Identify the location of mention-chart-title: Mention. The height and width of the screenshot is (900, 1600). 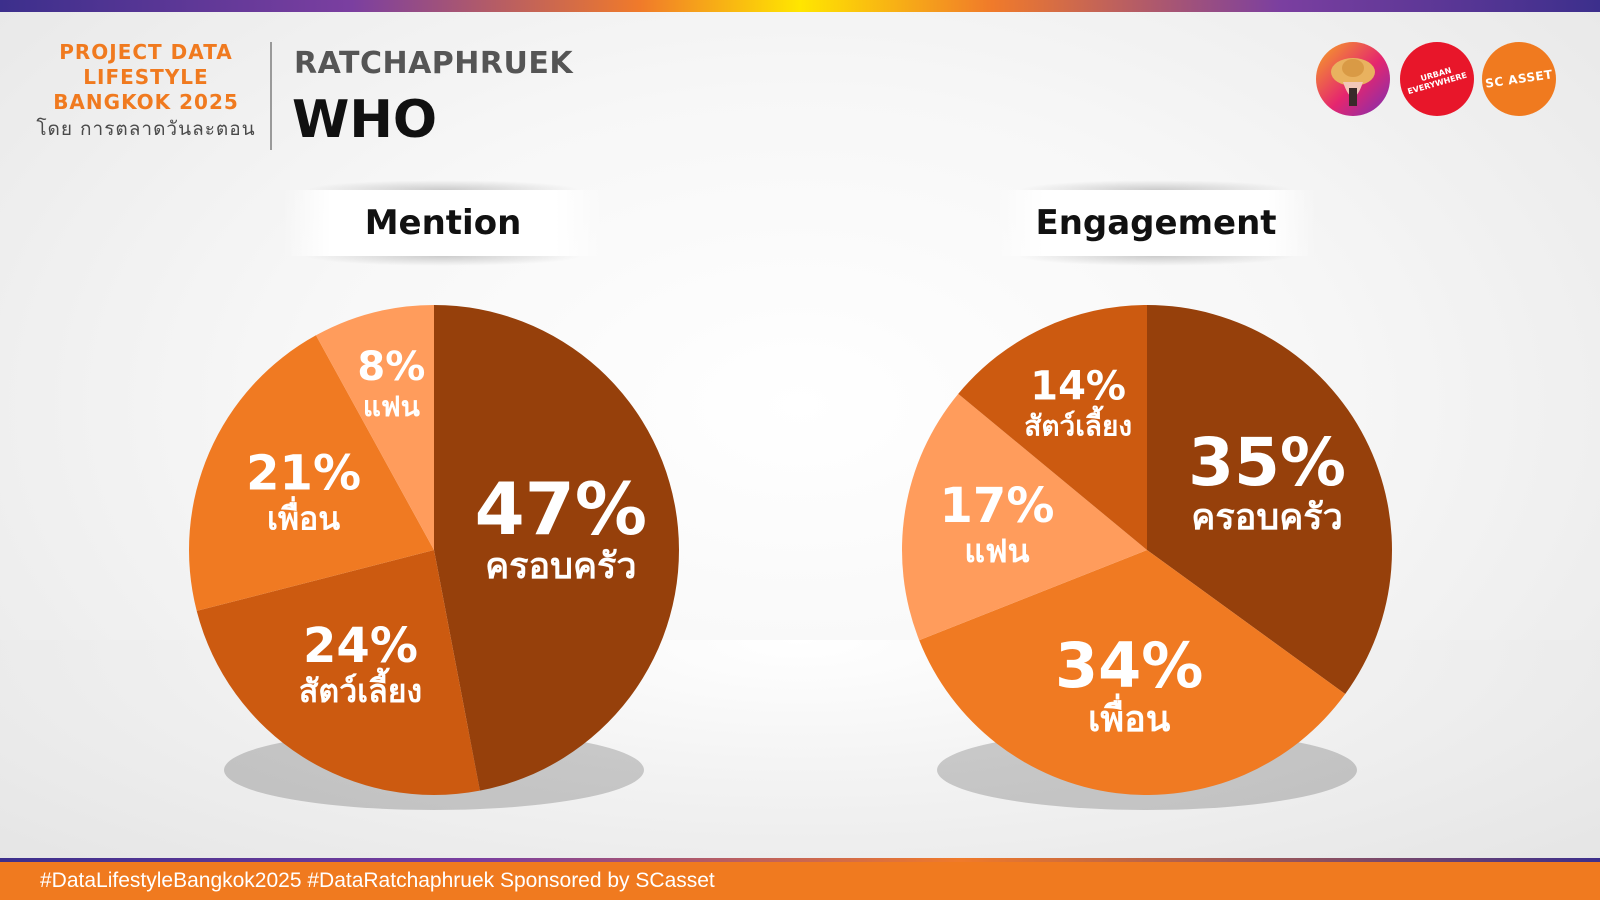
(443, 223).